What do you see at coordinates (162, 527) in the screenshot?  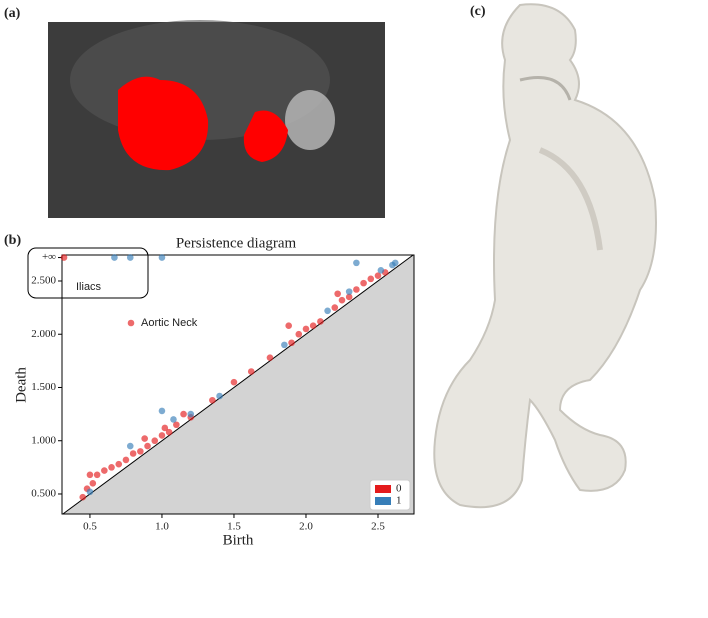 I see `x-tick-label: 1.0` at bounding box center [162, 527].